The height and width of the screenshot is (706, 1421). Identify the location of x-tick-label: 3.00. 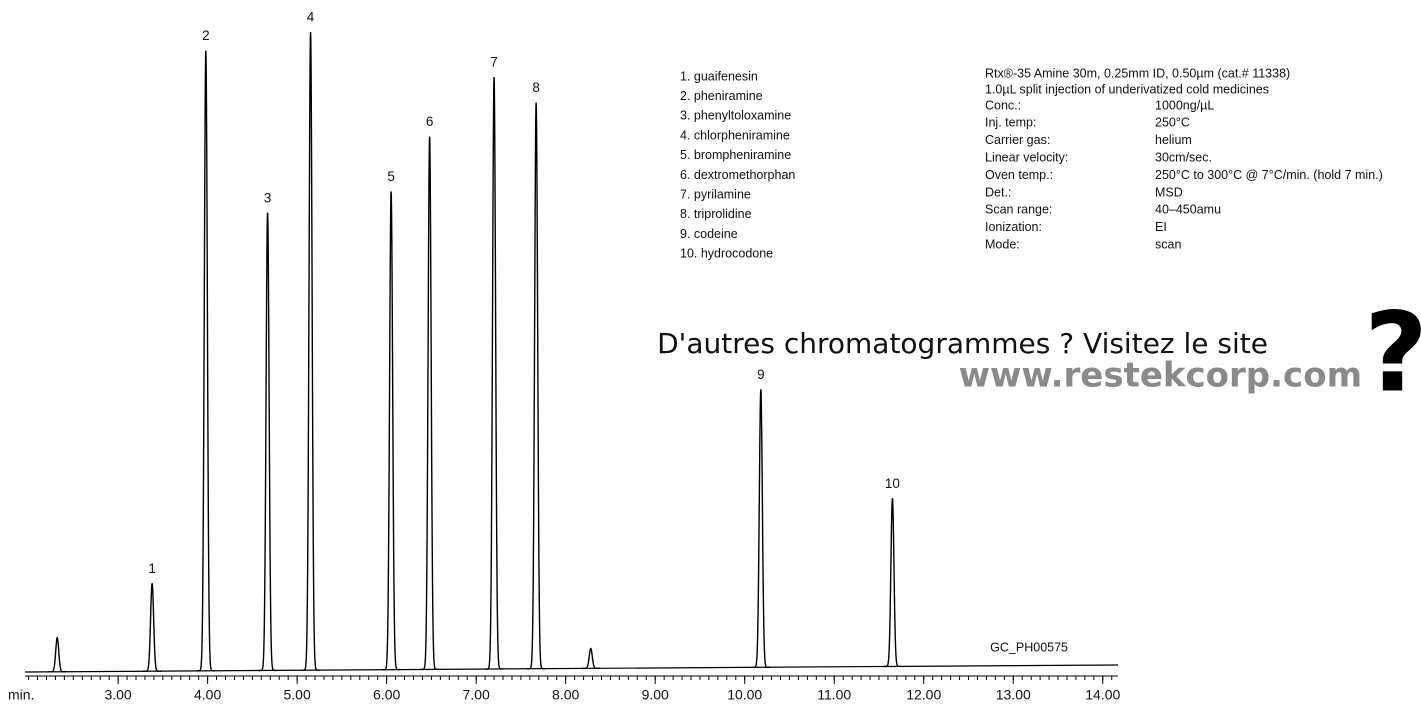
(117, 695).